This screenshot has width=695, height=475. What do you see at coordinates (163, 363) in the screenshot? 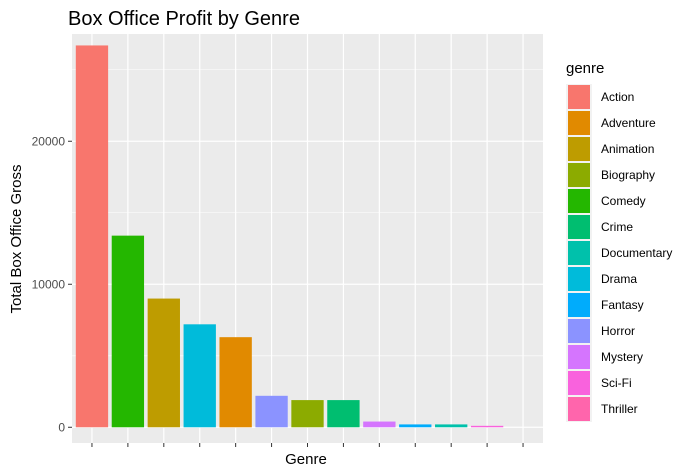
I see `bar-animation` at bounding box center [163, 363].